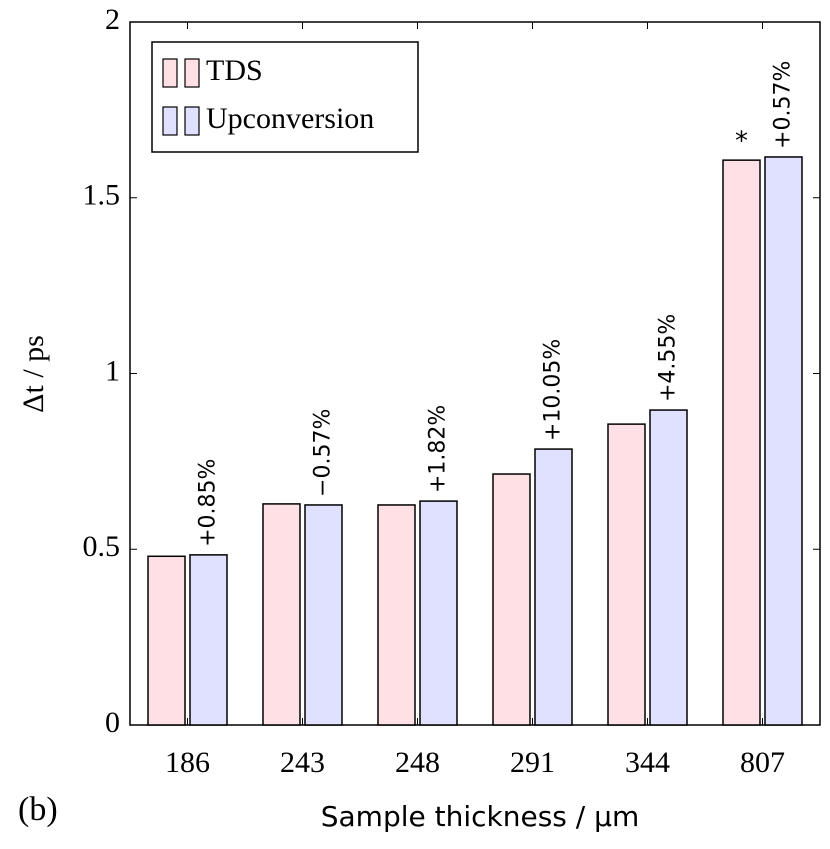 The width and height of the screenshot is (830, 849). What do you see at coordinates (112, 722) in the screenshot?
I see `y-tick-label: 0` at bounding box center [112, 722].